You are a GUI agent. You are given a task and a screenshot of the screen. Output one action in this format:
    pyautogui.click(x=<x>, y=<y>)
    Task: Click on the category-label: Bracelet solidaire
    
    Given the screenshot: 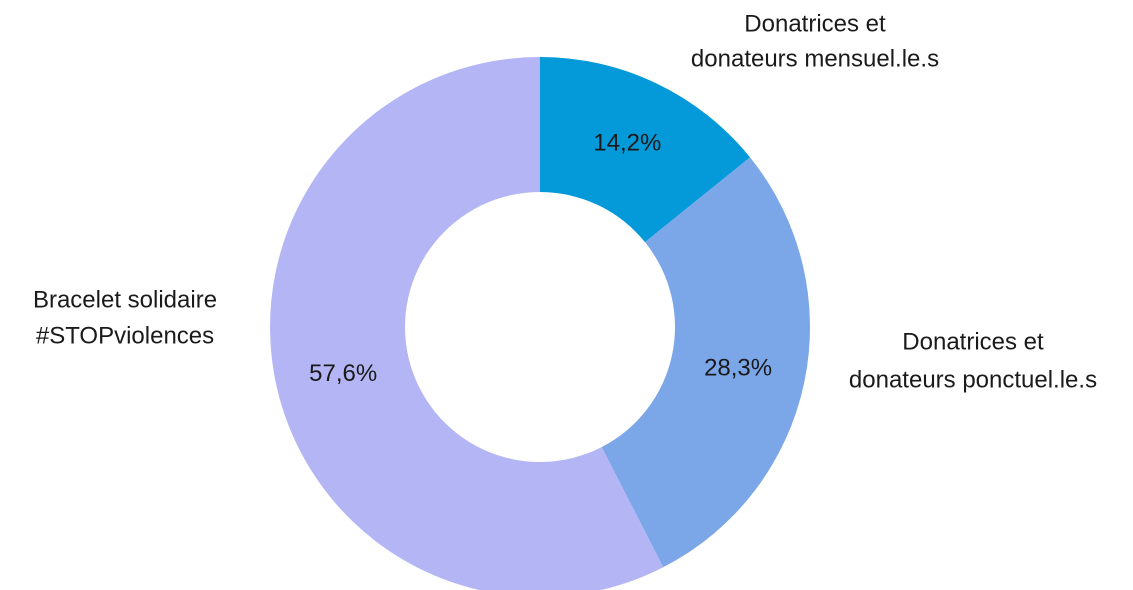 What is the action you would take?
    pyautogui.click(x=125, y=299)
    